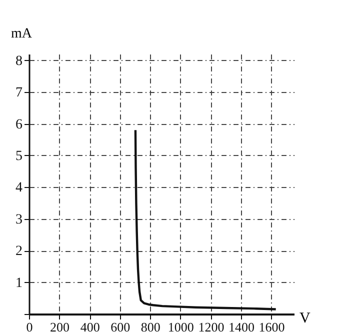 This screenshot has width=356, height=335. Describe the element at coordinates (19, 220) in the screenshot. I see `y-tick-label: 3` at that location.